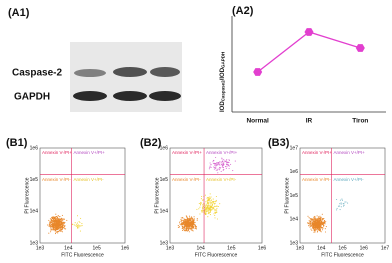 The height and width of the screenshot is (263, 392). I want to click on x-tick-label: 1e4, so click(68, 248).